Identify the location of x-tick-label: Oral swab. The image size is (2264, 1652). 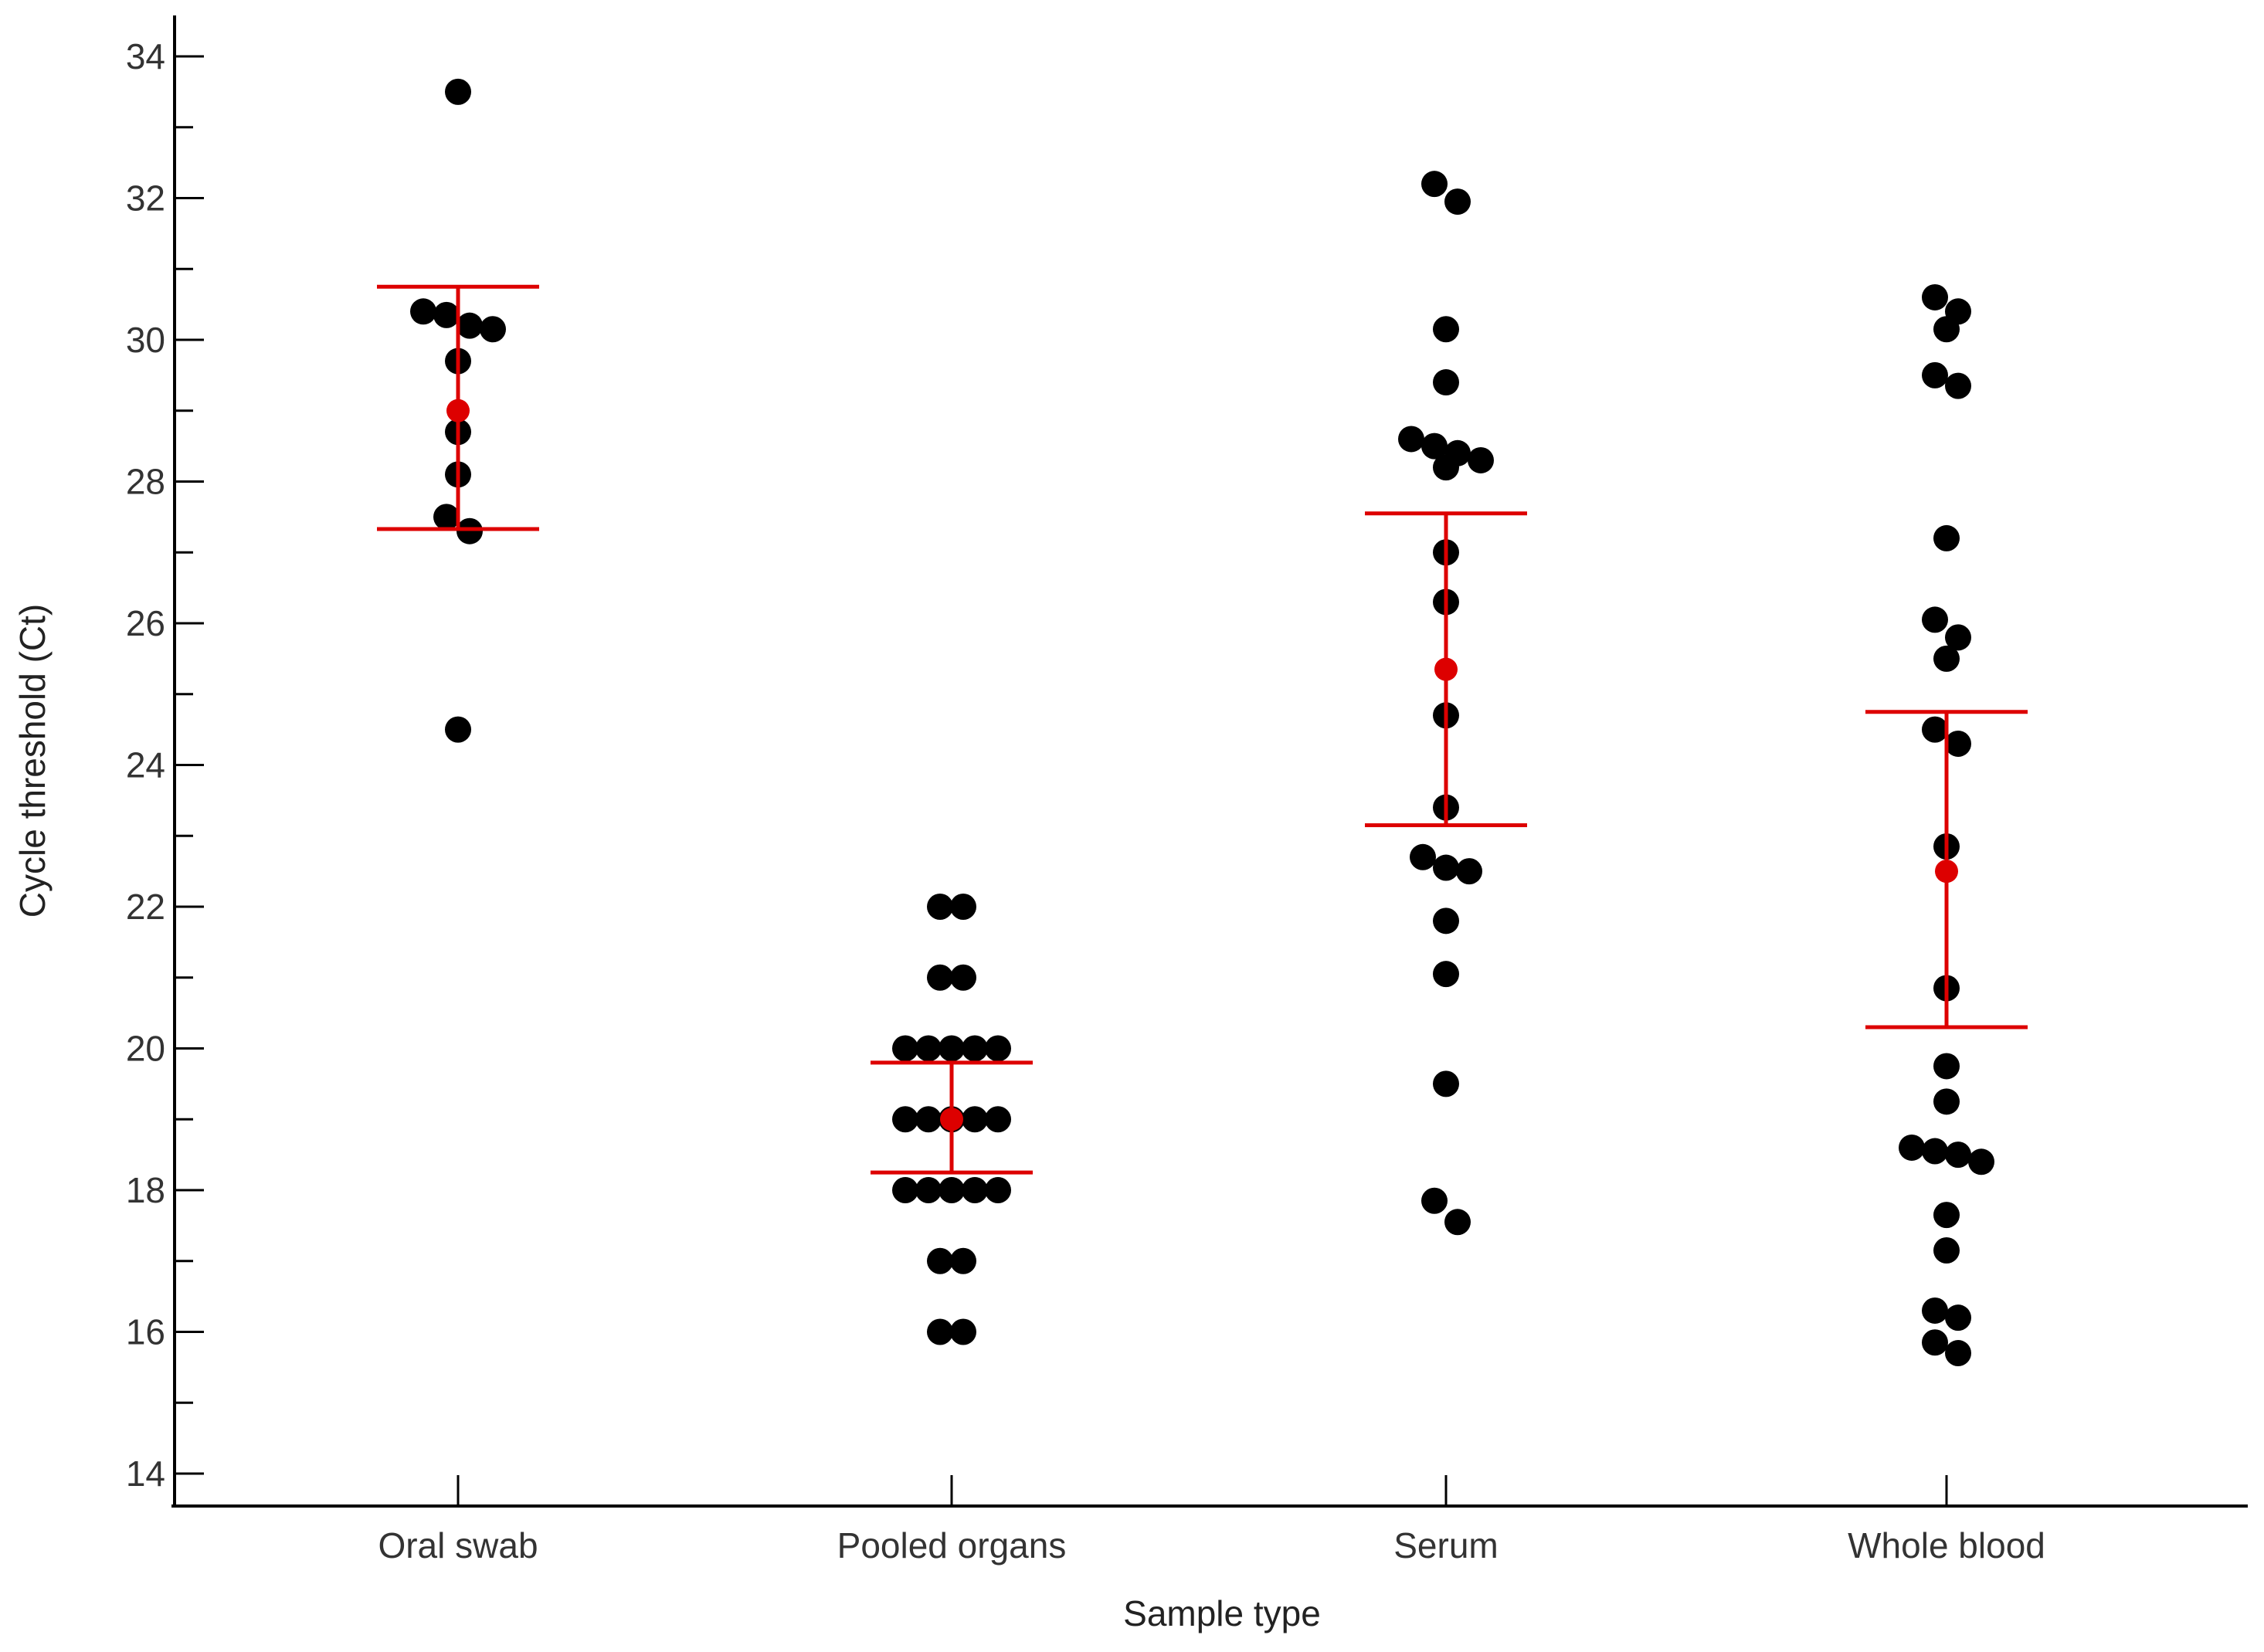
(458, 1545).